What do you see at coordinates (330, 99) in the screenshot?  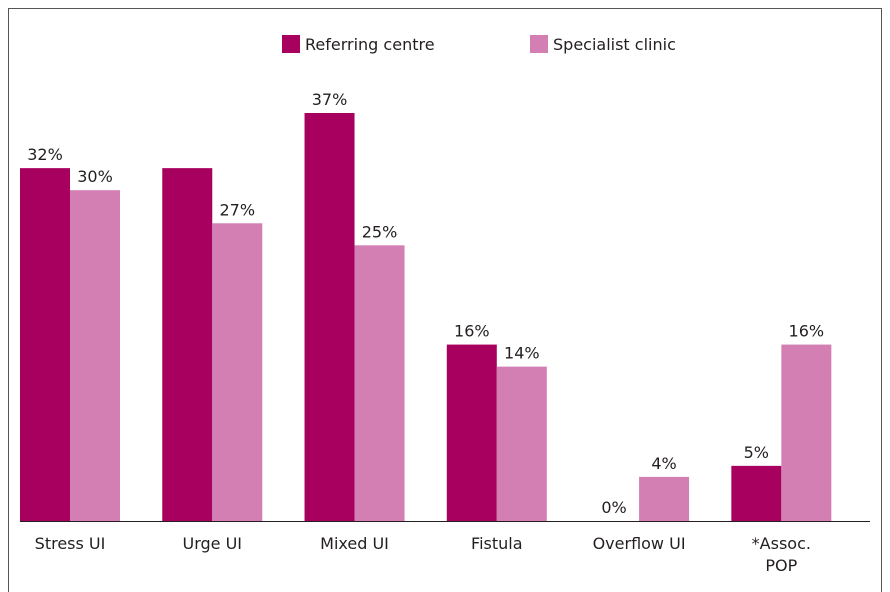 I see `data-label: 37%` at bounding box center [330, 99].